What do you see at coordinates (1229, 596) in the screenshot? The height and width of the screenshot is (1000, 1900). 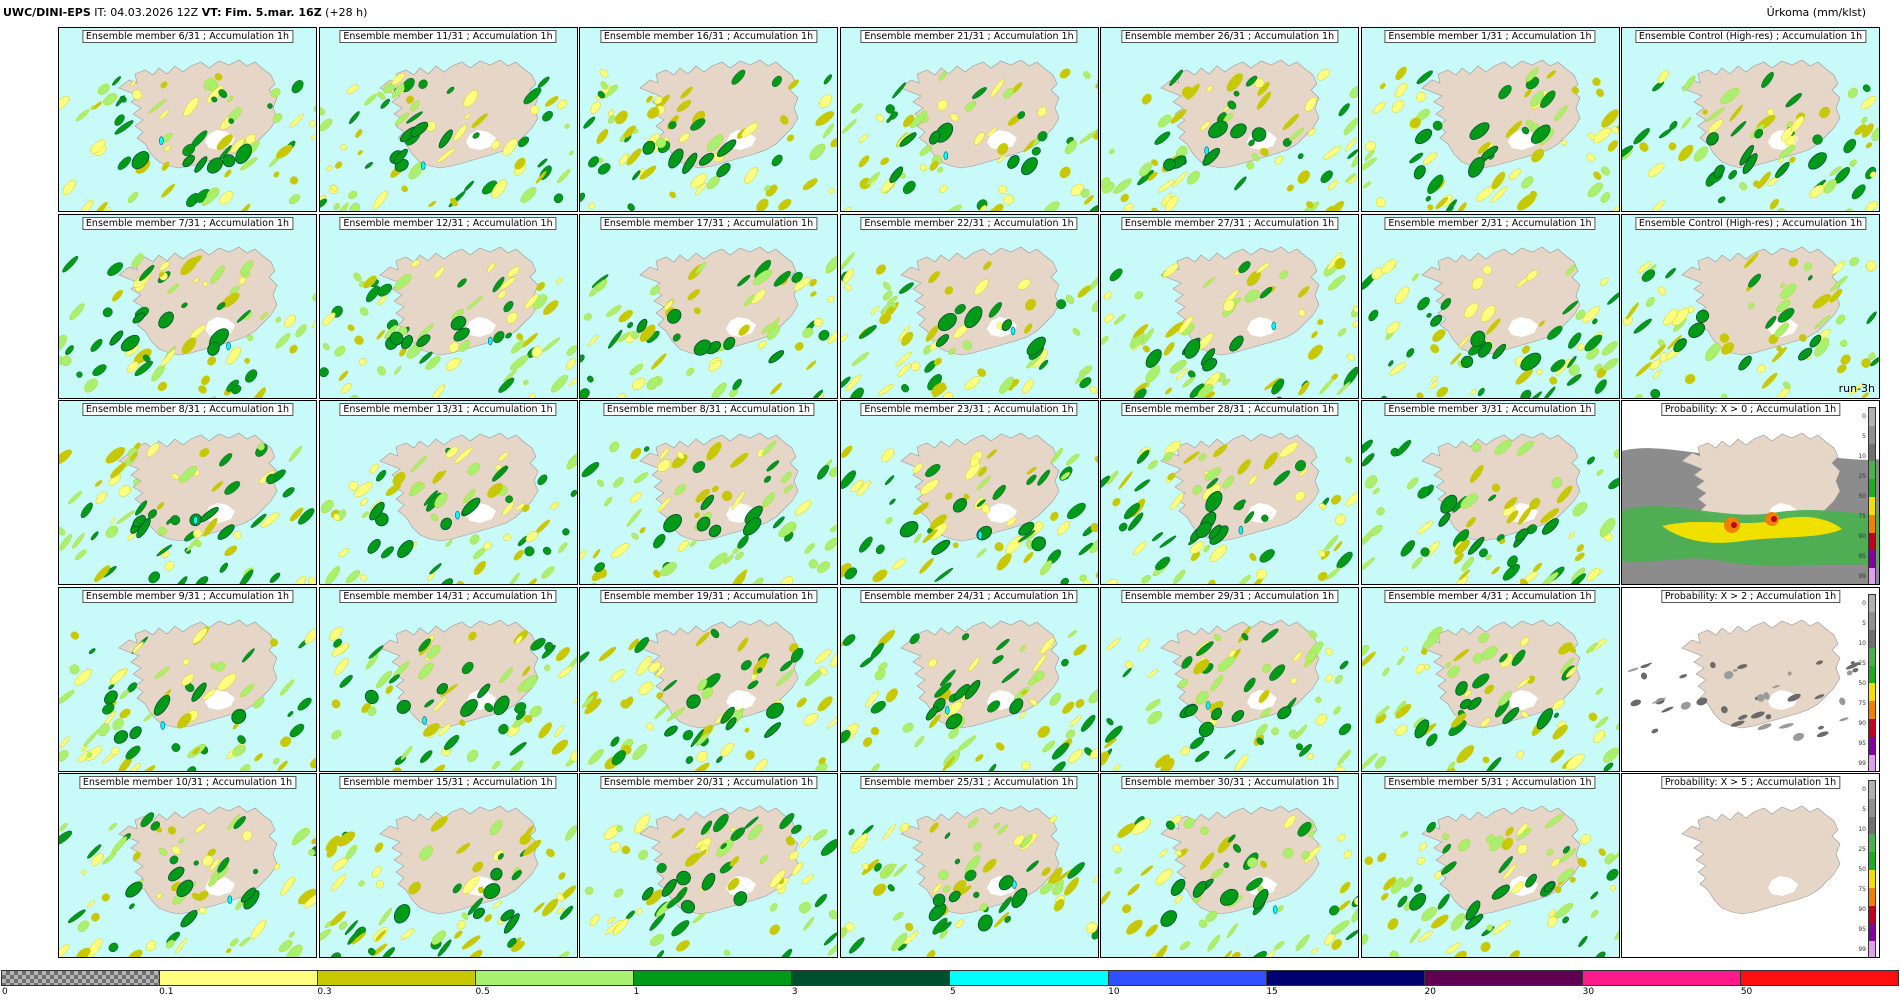 I see `panel-title: Ensemble member 29/31 ; Accumulation 1h` at bounding box center [1229, 596].